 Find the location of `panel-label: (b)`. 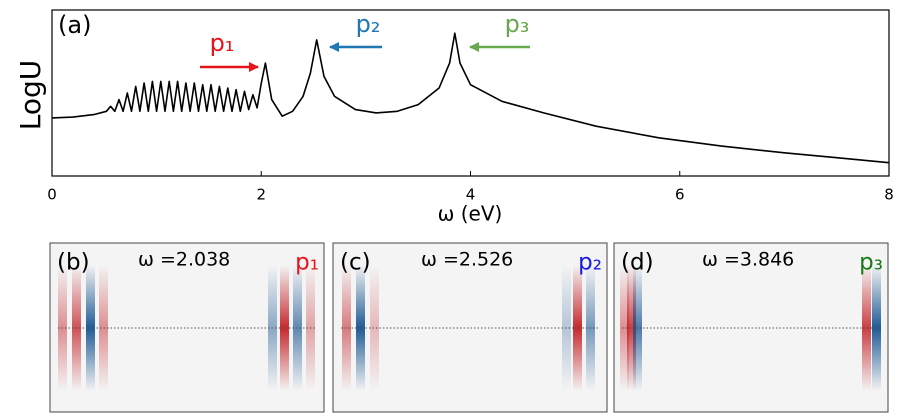

panel-label: (b) is located at coordinates (73, 263).